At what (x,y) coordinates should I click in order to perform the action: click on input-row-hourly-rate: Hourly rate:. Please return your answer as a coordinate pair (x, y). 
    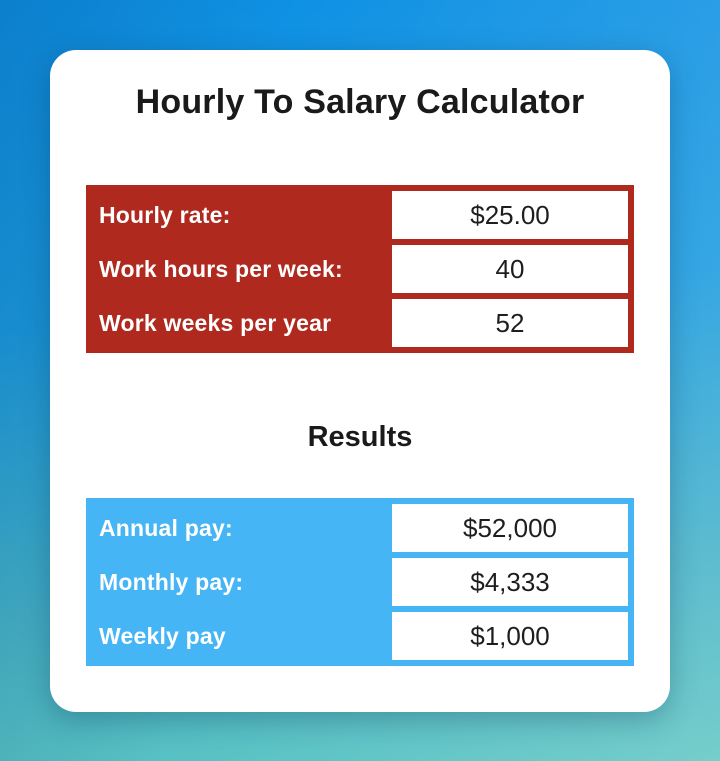
    Looking at the image, I should click on (360, 215).